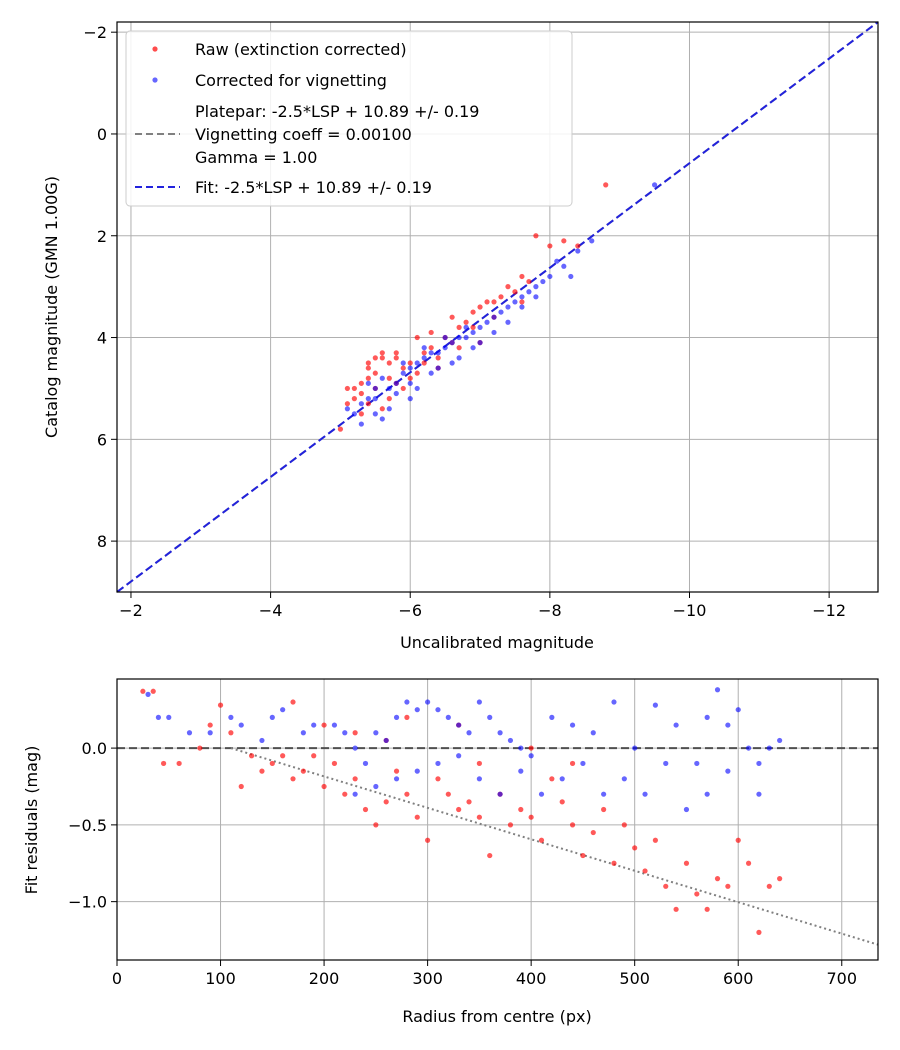 The image size is (900, 1050). Describe the element at coordinates (829, 610) in the screenshot. I see `top-x-tick-label: −12` at that location.